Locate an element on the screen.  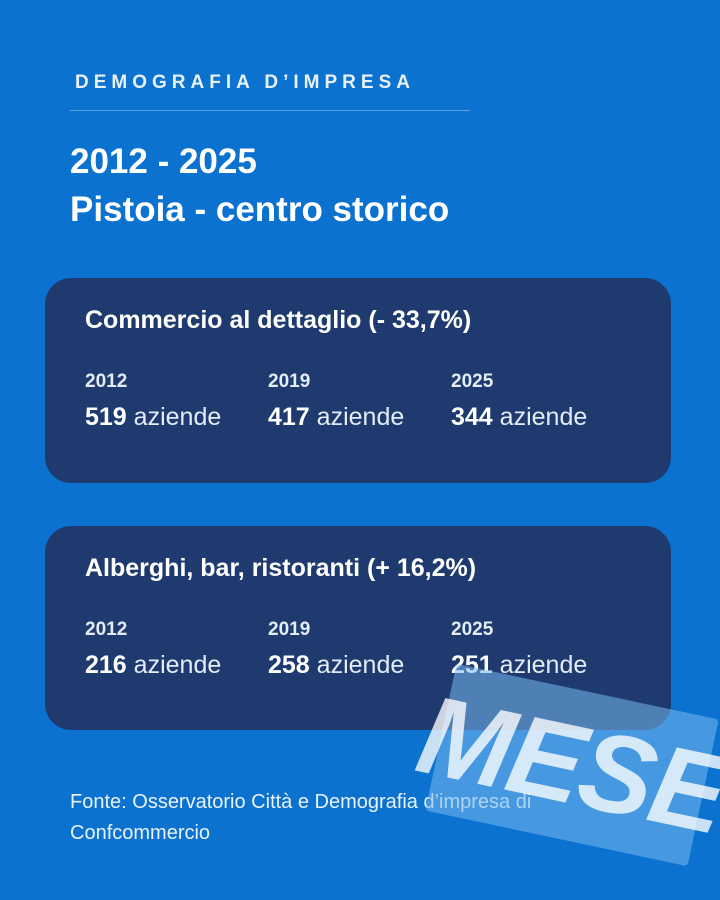
stat-value: 519 aziende is located at coordinates (153, 417).